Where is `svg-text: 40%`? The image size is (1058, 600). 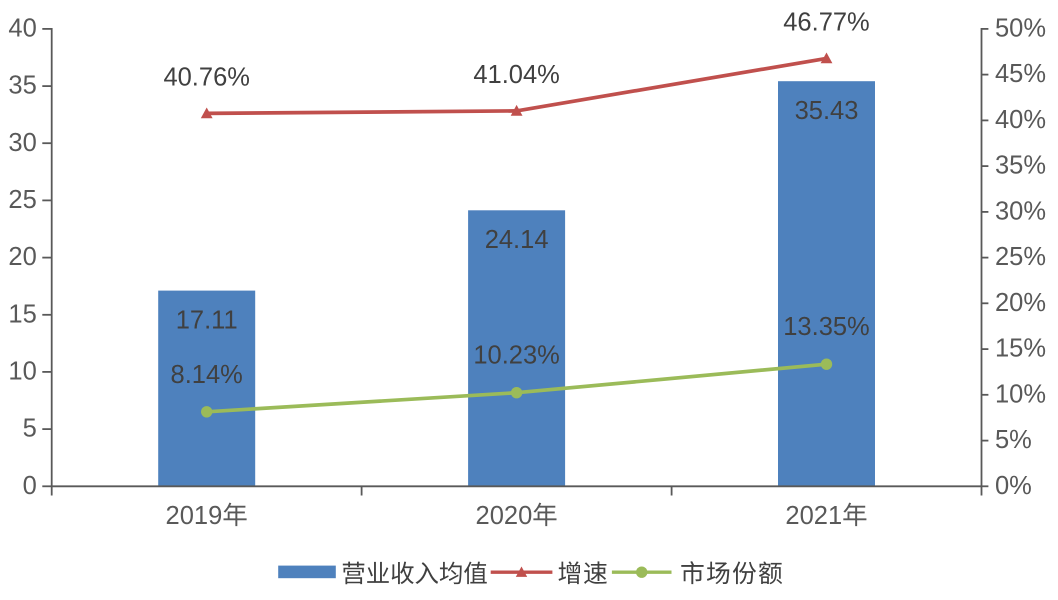
svg-text: 40% is located at coordinates (1020, 120).